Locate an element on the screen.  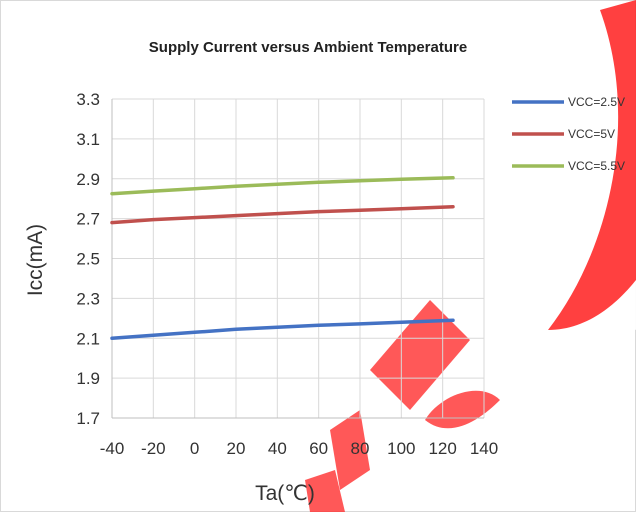
legend-label: VCC=5V is located at coordinates (591, 134).